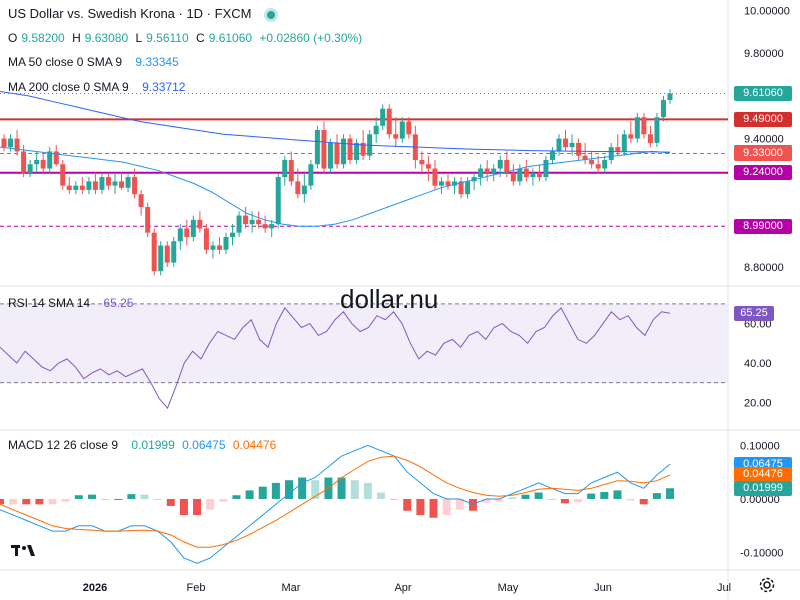 Image resolution: width=800 pixels, height=600 pixels. I want to click on rsi-line, so click(335, 358).